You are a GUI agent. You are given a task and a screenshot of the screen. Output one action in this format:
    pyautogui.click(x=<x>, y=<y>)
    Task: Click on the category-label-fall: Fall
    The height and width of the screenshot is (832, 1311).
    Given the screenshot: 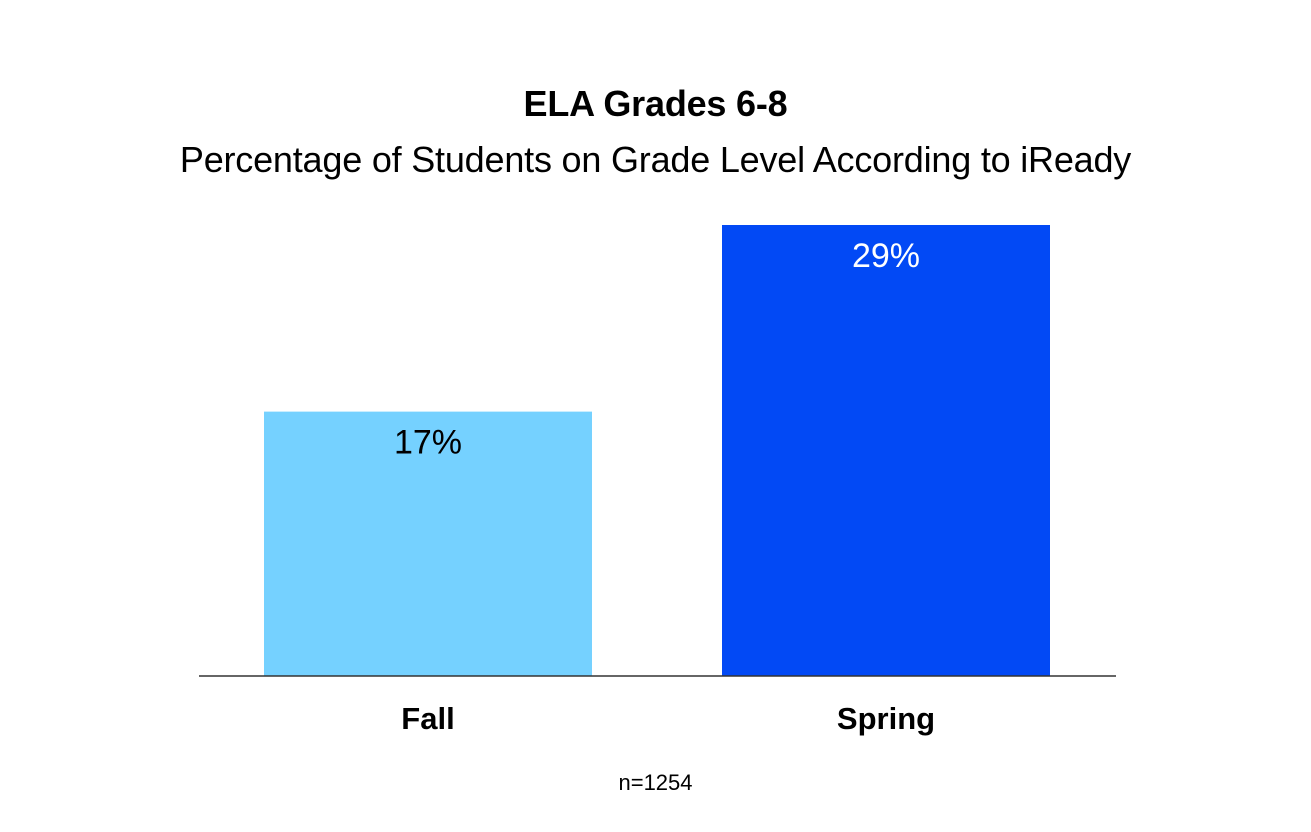 What is the action you would take?
    pyautogui.click(x=427, y=718)
    